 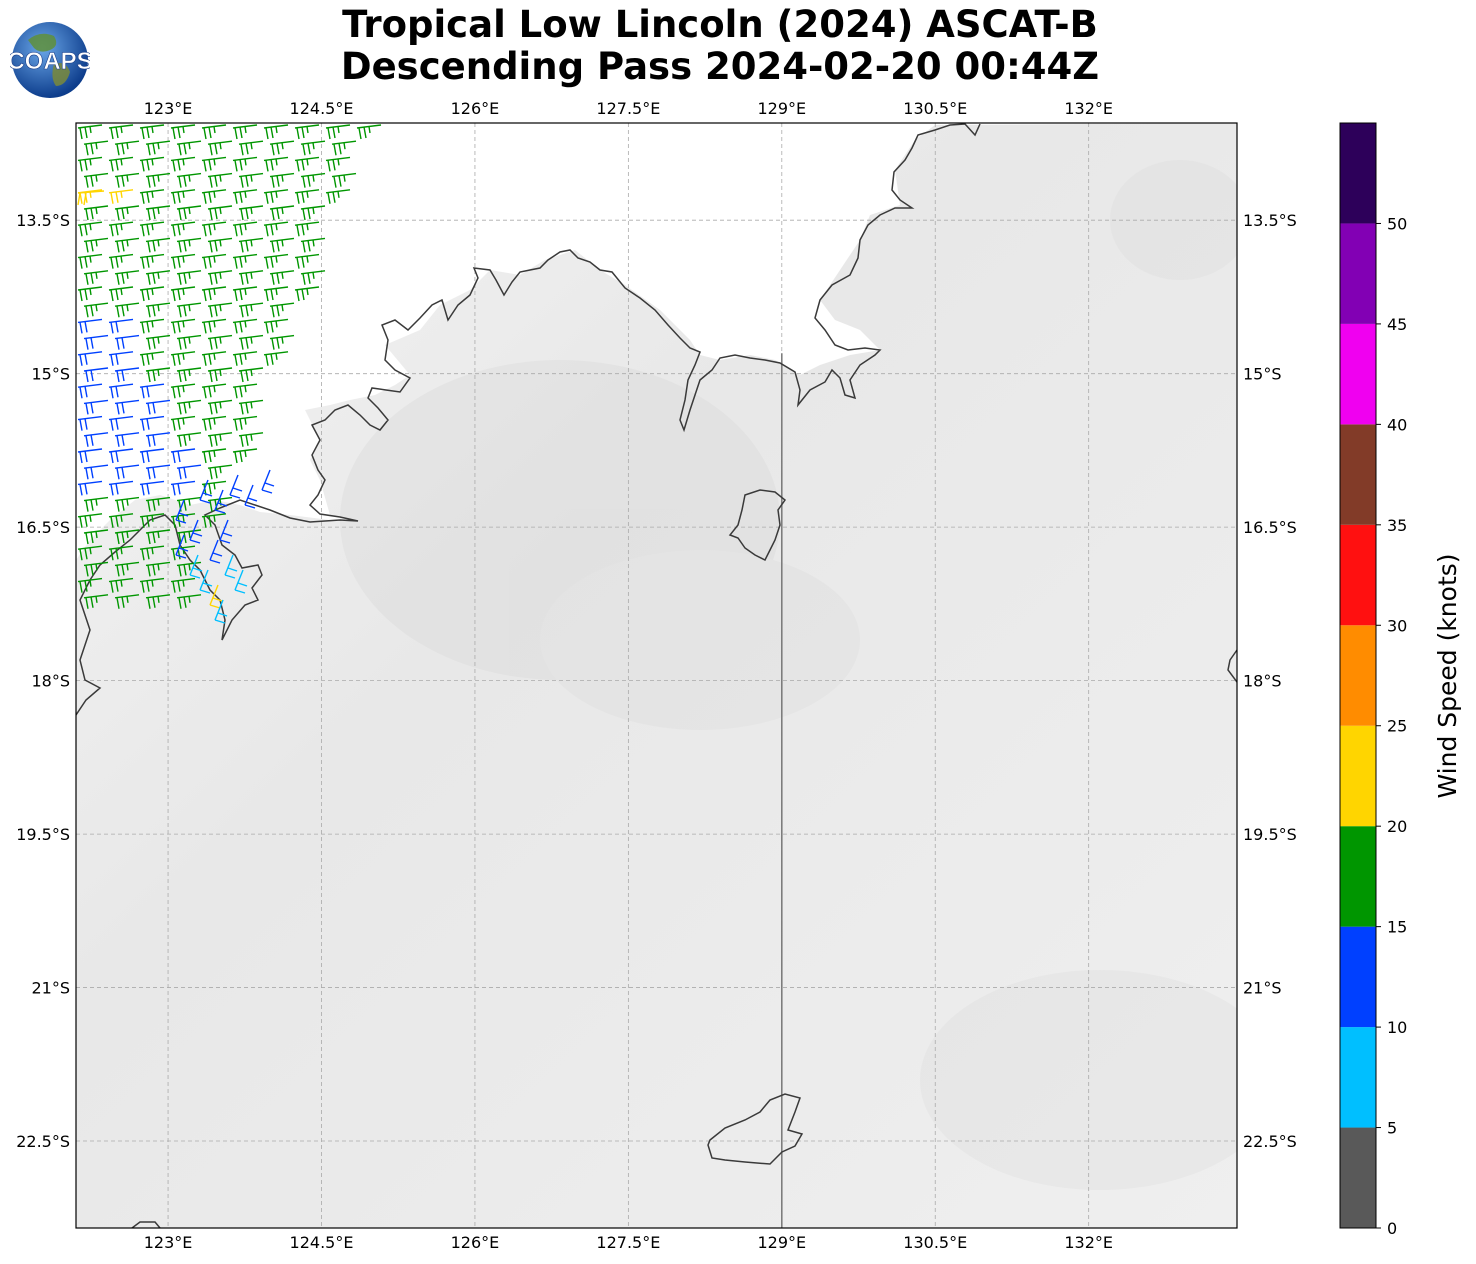 What do you see at coordinates (1088, 1242) in the screenshot?
I see `lon-tick-bottom-6: 132°E` at bounding box center [1088, 1242].